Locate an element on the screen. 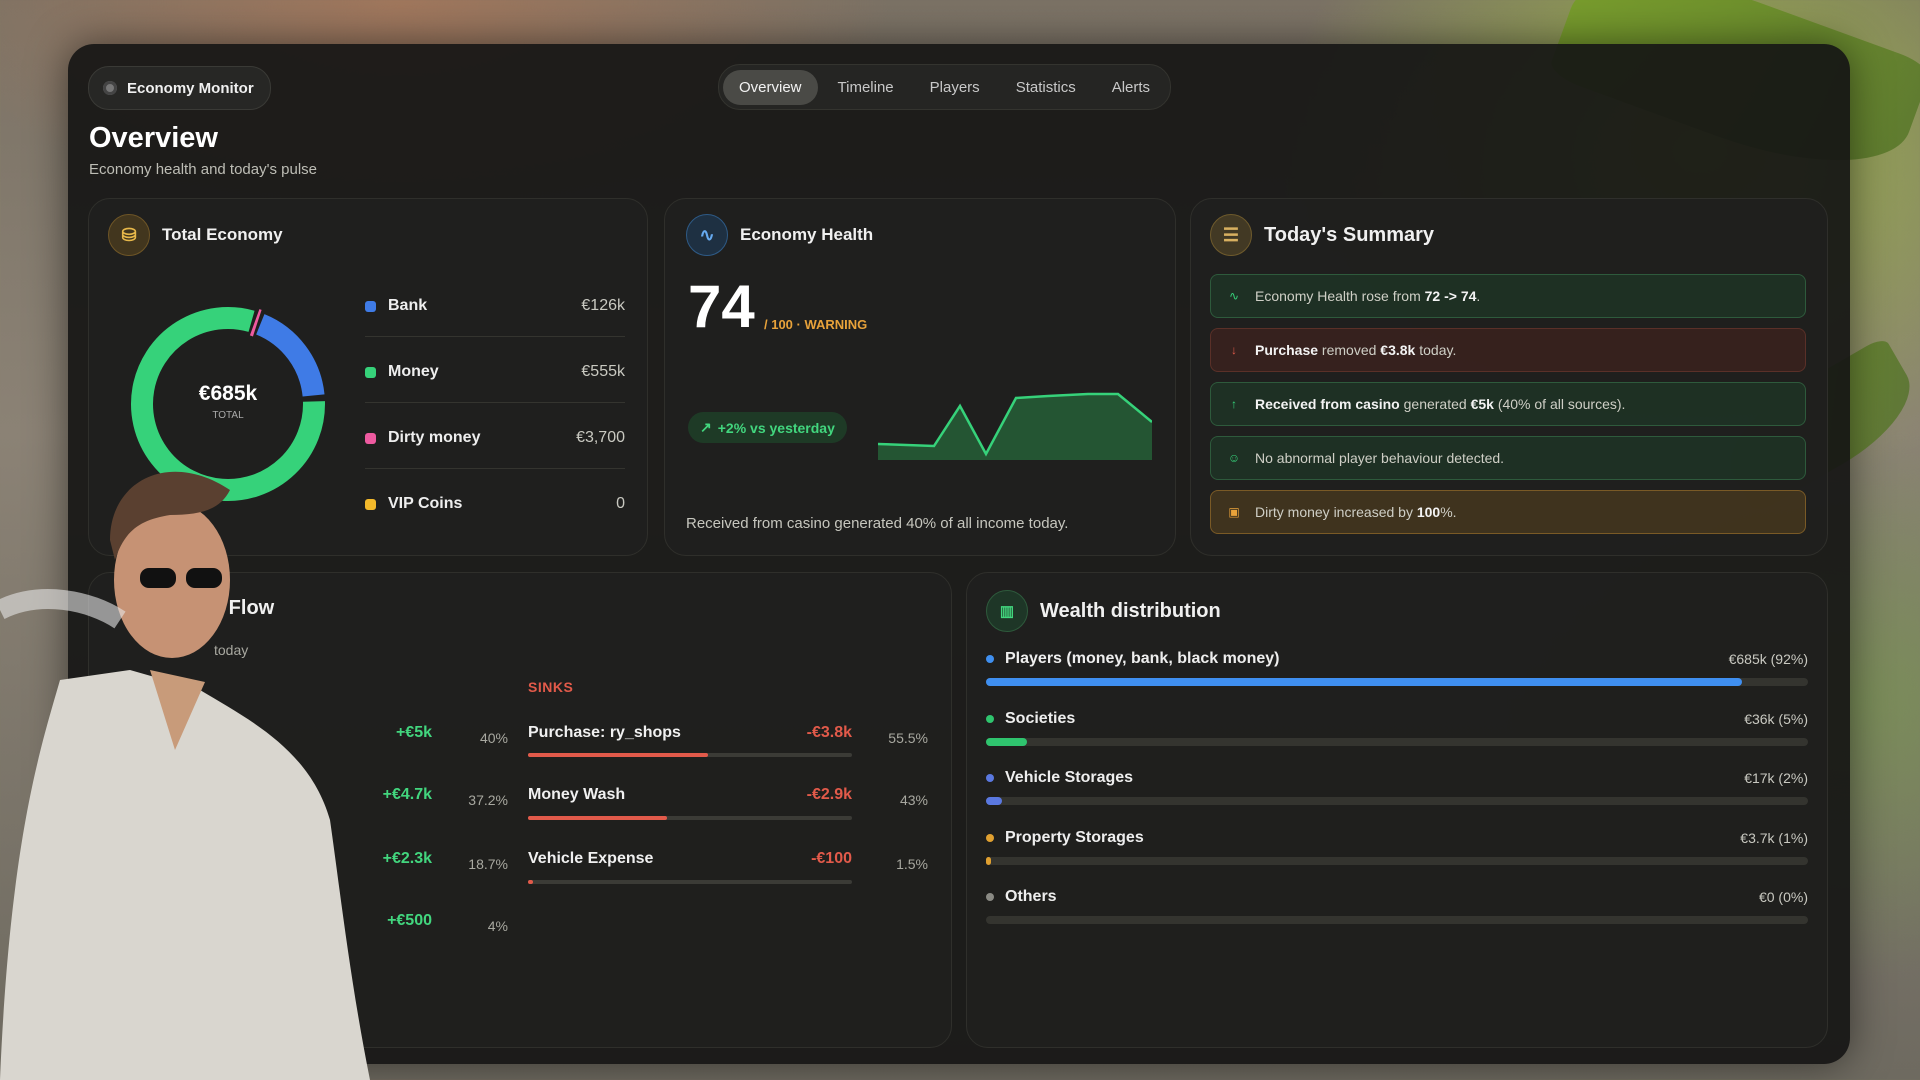 Image resolution: width=1920 pixels, height=1080 pixels. summary-item: ▣ Dirty money increased by 100%. is located at coordinates (1508, 512).